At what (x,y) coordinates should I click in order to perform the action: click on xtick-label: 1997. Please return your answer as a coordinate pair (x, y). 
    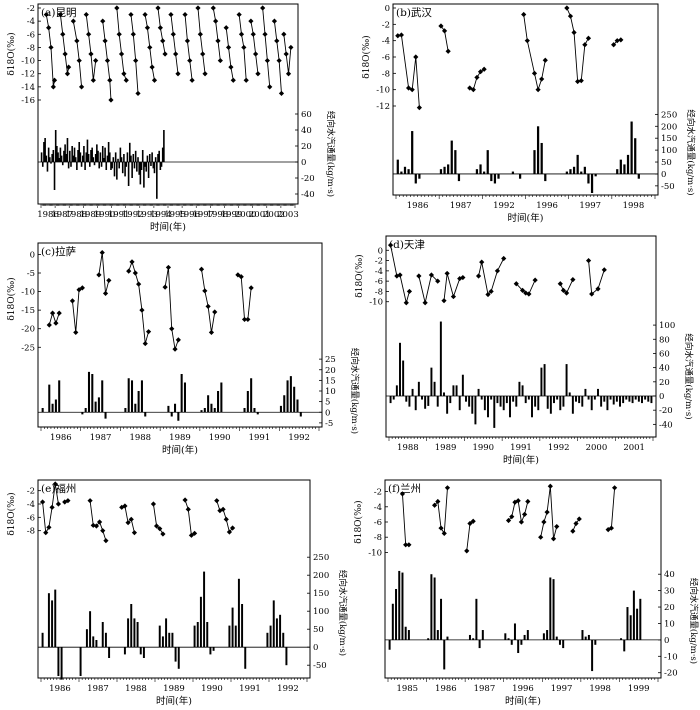
    Looking at the image, I should click on (203, 215).